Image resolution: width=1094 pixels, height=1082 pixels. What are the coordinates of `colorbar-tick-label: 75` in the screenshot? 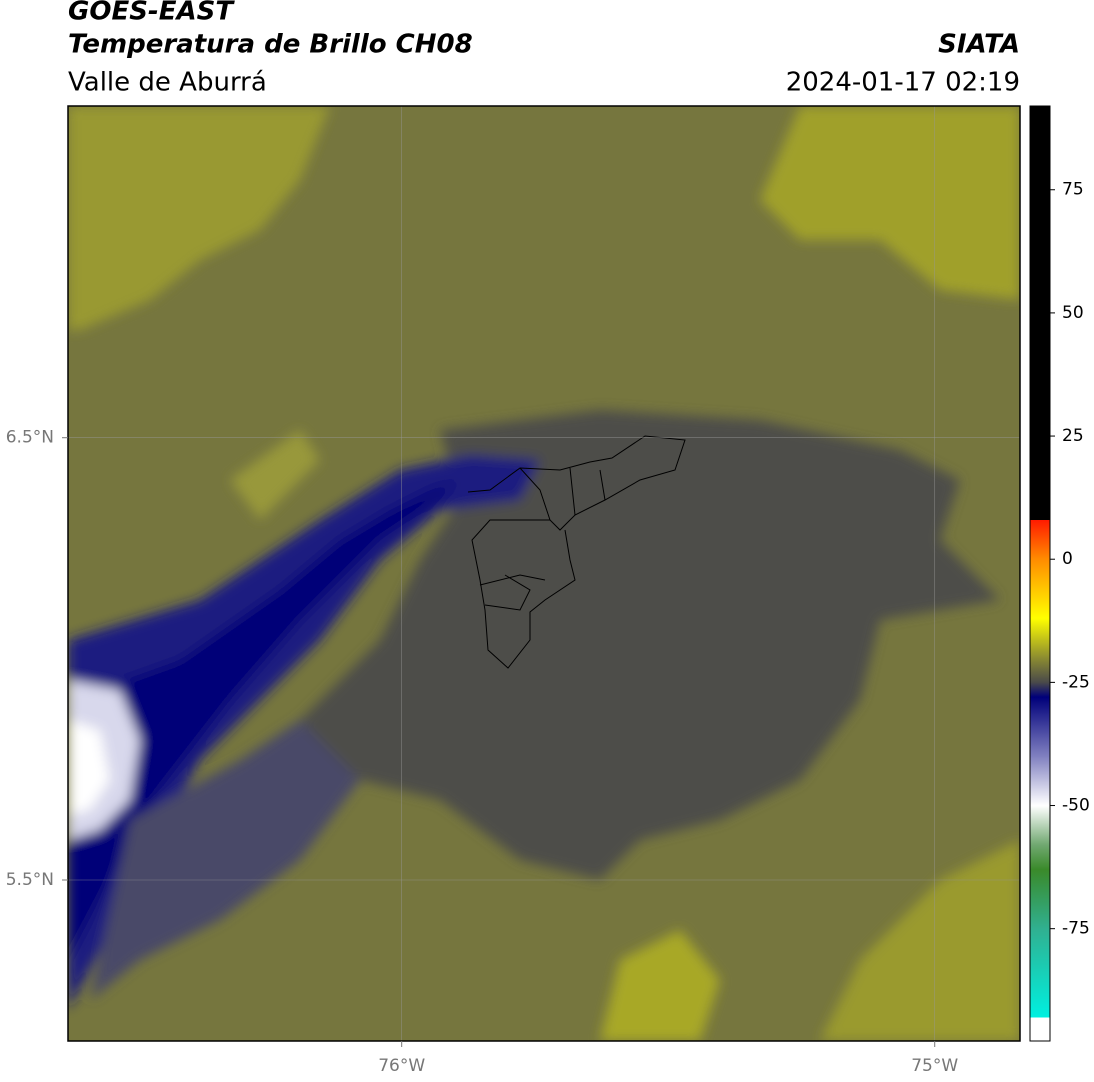 It's located at (1073, 190).